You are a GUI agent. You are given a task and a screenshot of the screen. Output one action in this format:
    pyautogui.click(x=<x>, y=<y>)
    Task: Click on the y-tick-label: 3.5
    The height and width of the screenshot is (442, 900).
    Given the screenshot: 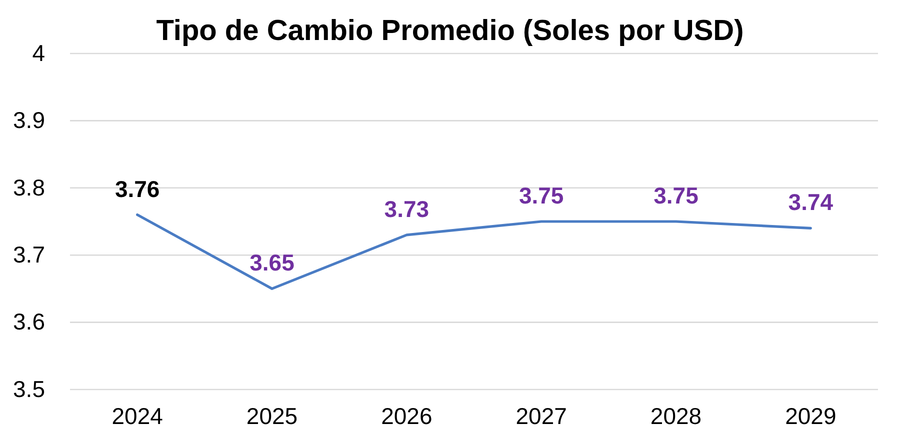 What is the action you would take?
    pyautogui.click(x=29, y=389)
    